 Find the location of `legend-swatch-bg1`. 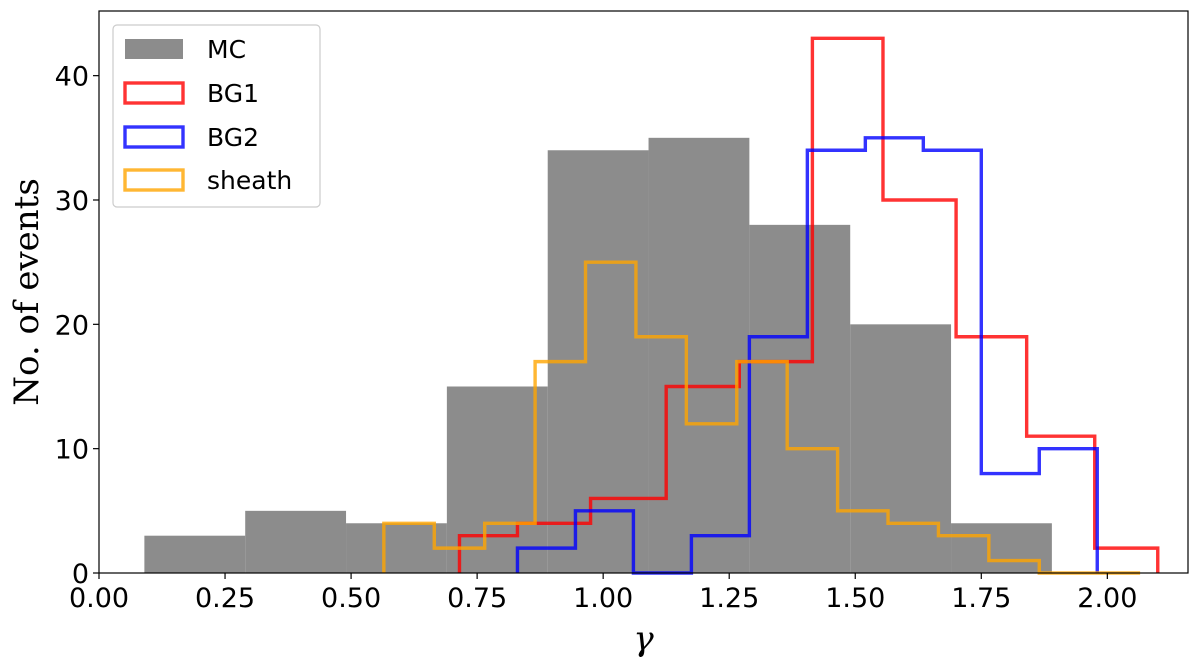

legend-swatch-bg1 is located at coordinates (154, 93).